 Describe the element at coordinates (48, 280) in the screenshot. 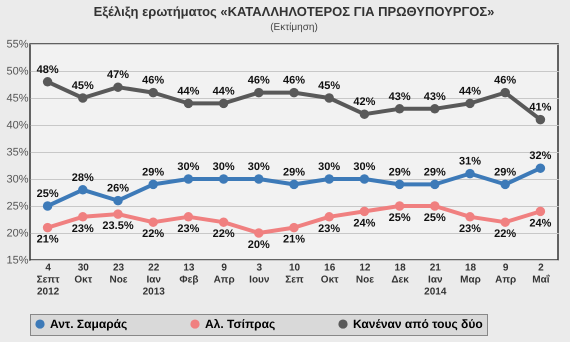

I see `x-tick-label: 4 Σεπτ 2012` at that location.